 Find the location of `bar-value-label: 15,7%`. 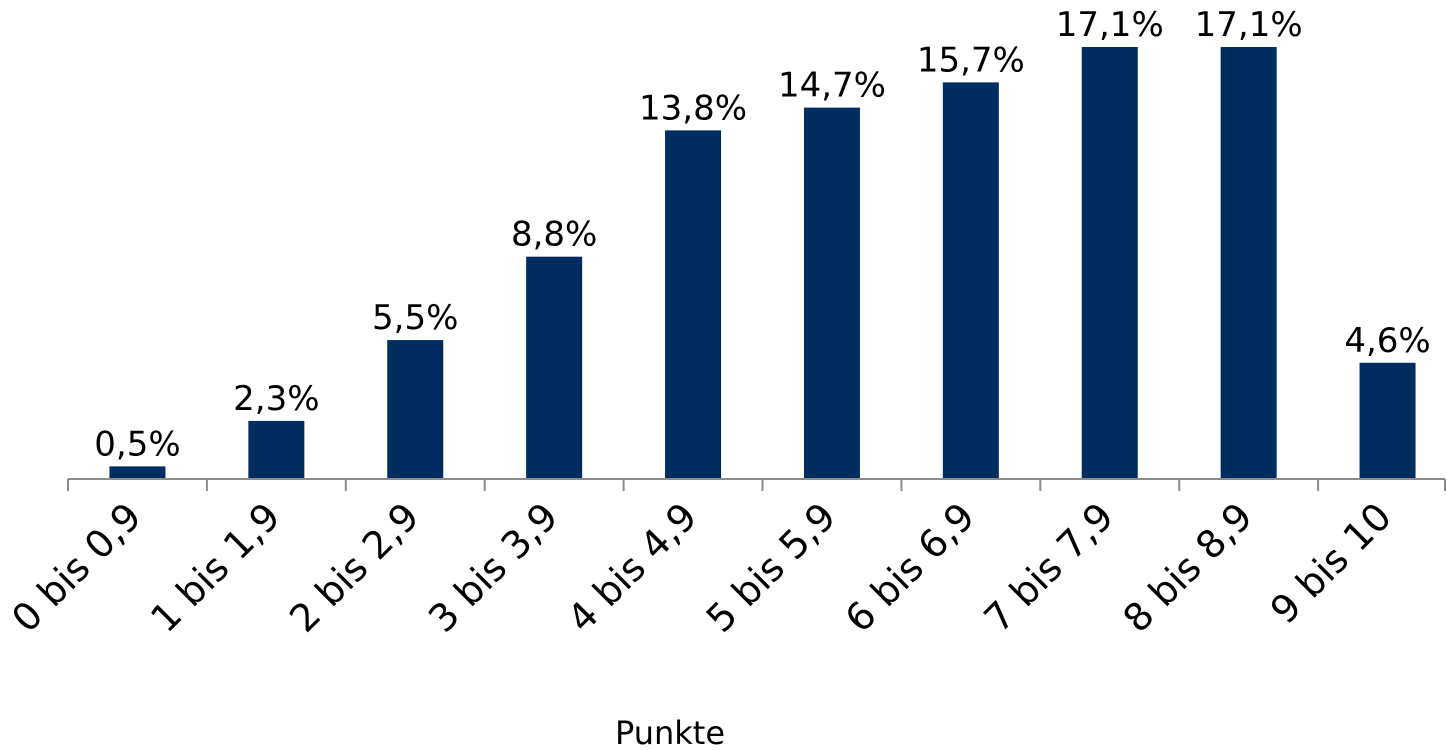

bar-value-label: 15,7% is located at coordinates (971, 60).